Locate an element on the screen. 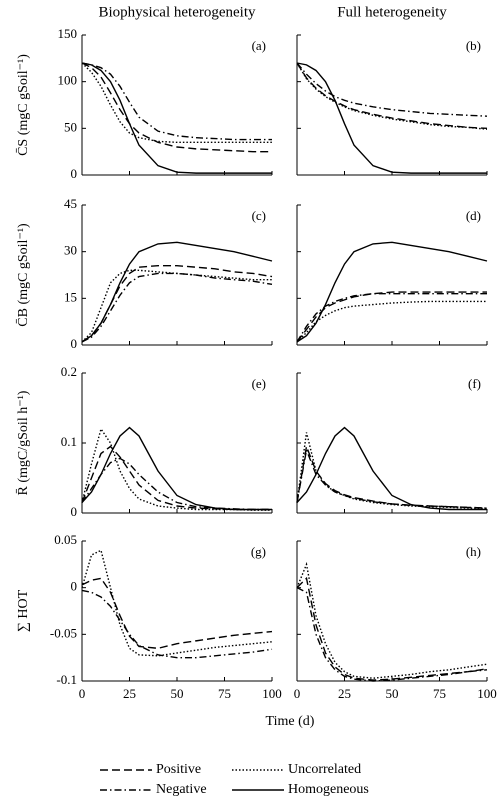 The height and width of the screenshot is (804, 500). x-axis-label: Time (d) is located at coordinates (290, 721).